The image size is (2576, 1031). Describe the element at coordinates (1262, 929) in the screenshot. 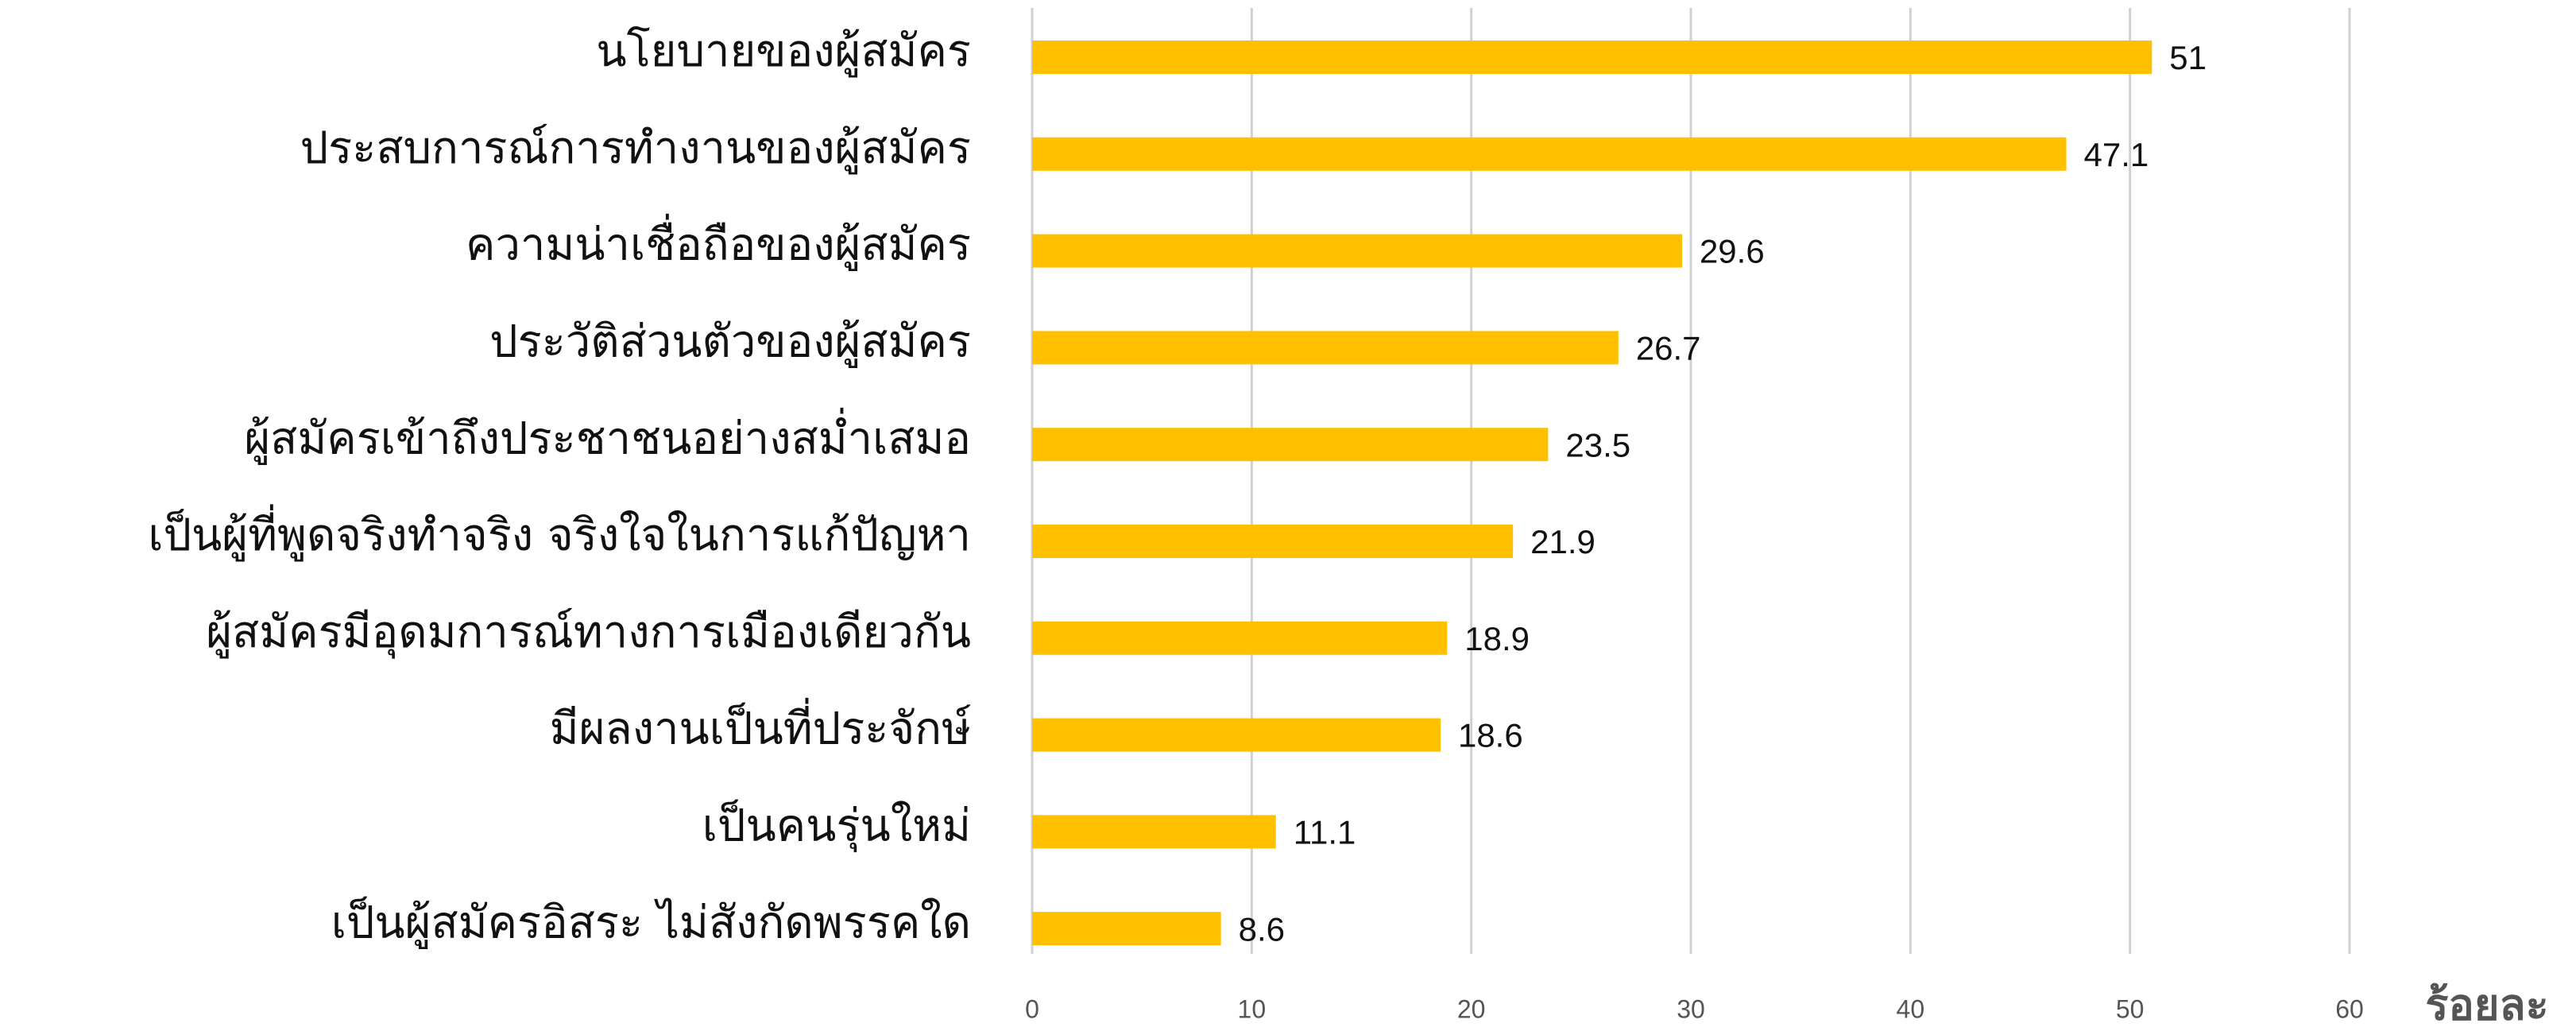

I see `value-label: 8.6` at that location.